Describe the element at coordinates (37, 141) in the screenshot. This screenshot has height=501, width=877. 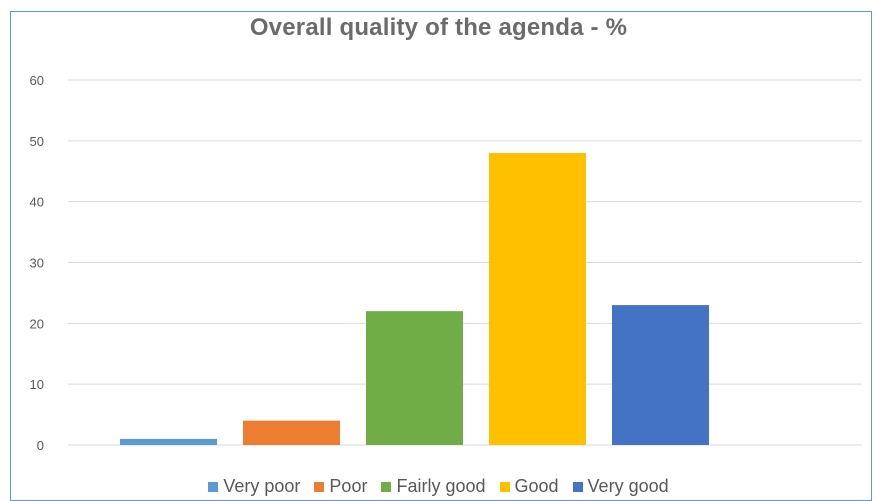
I see `y-tick-label: 50` at that location.